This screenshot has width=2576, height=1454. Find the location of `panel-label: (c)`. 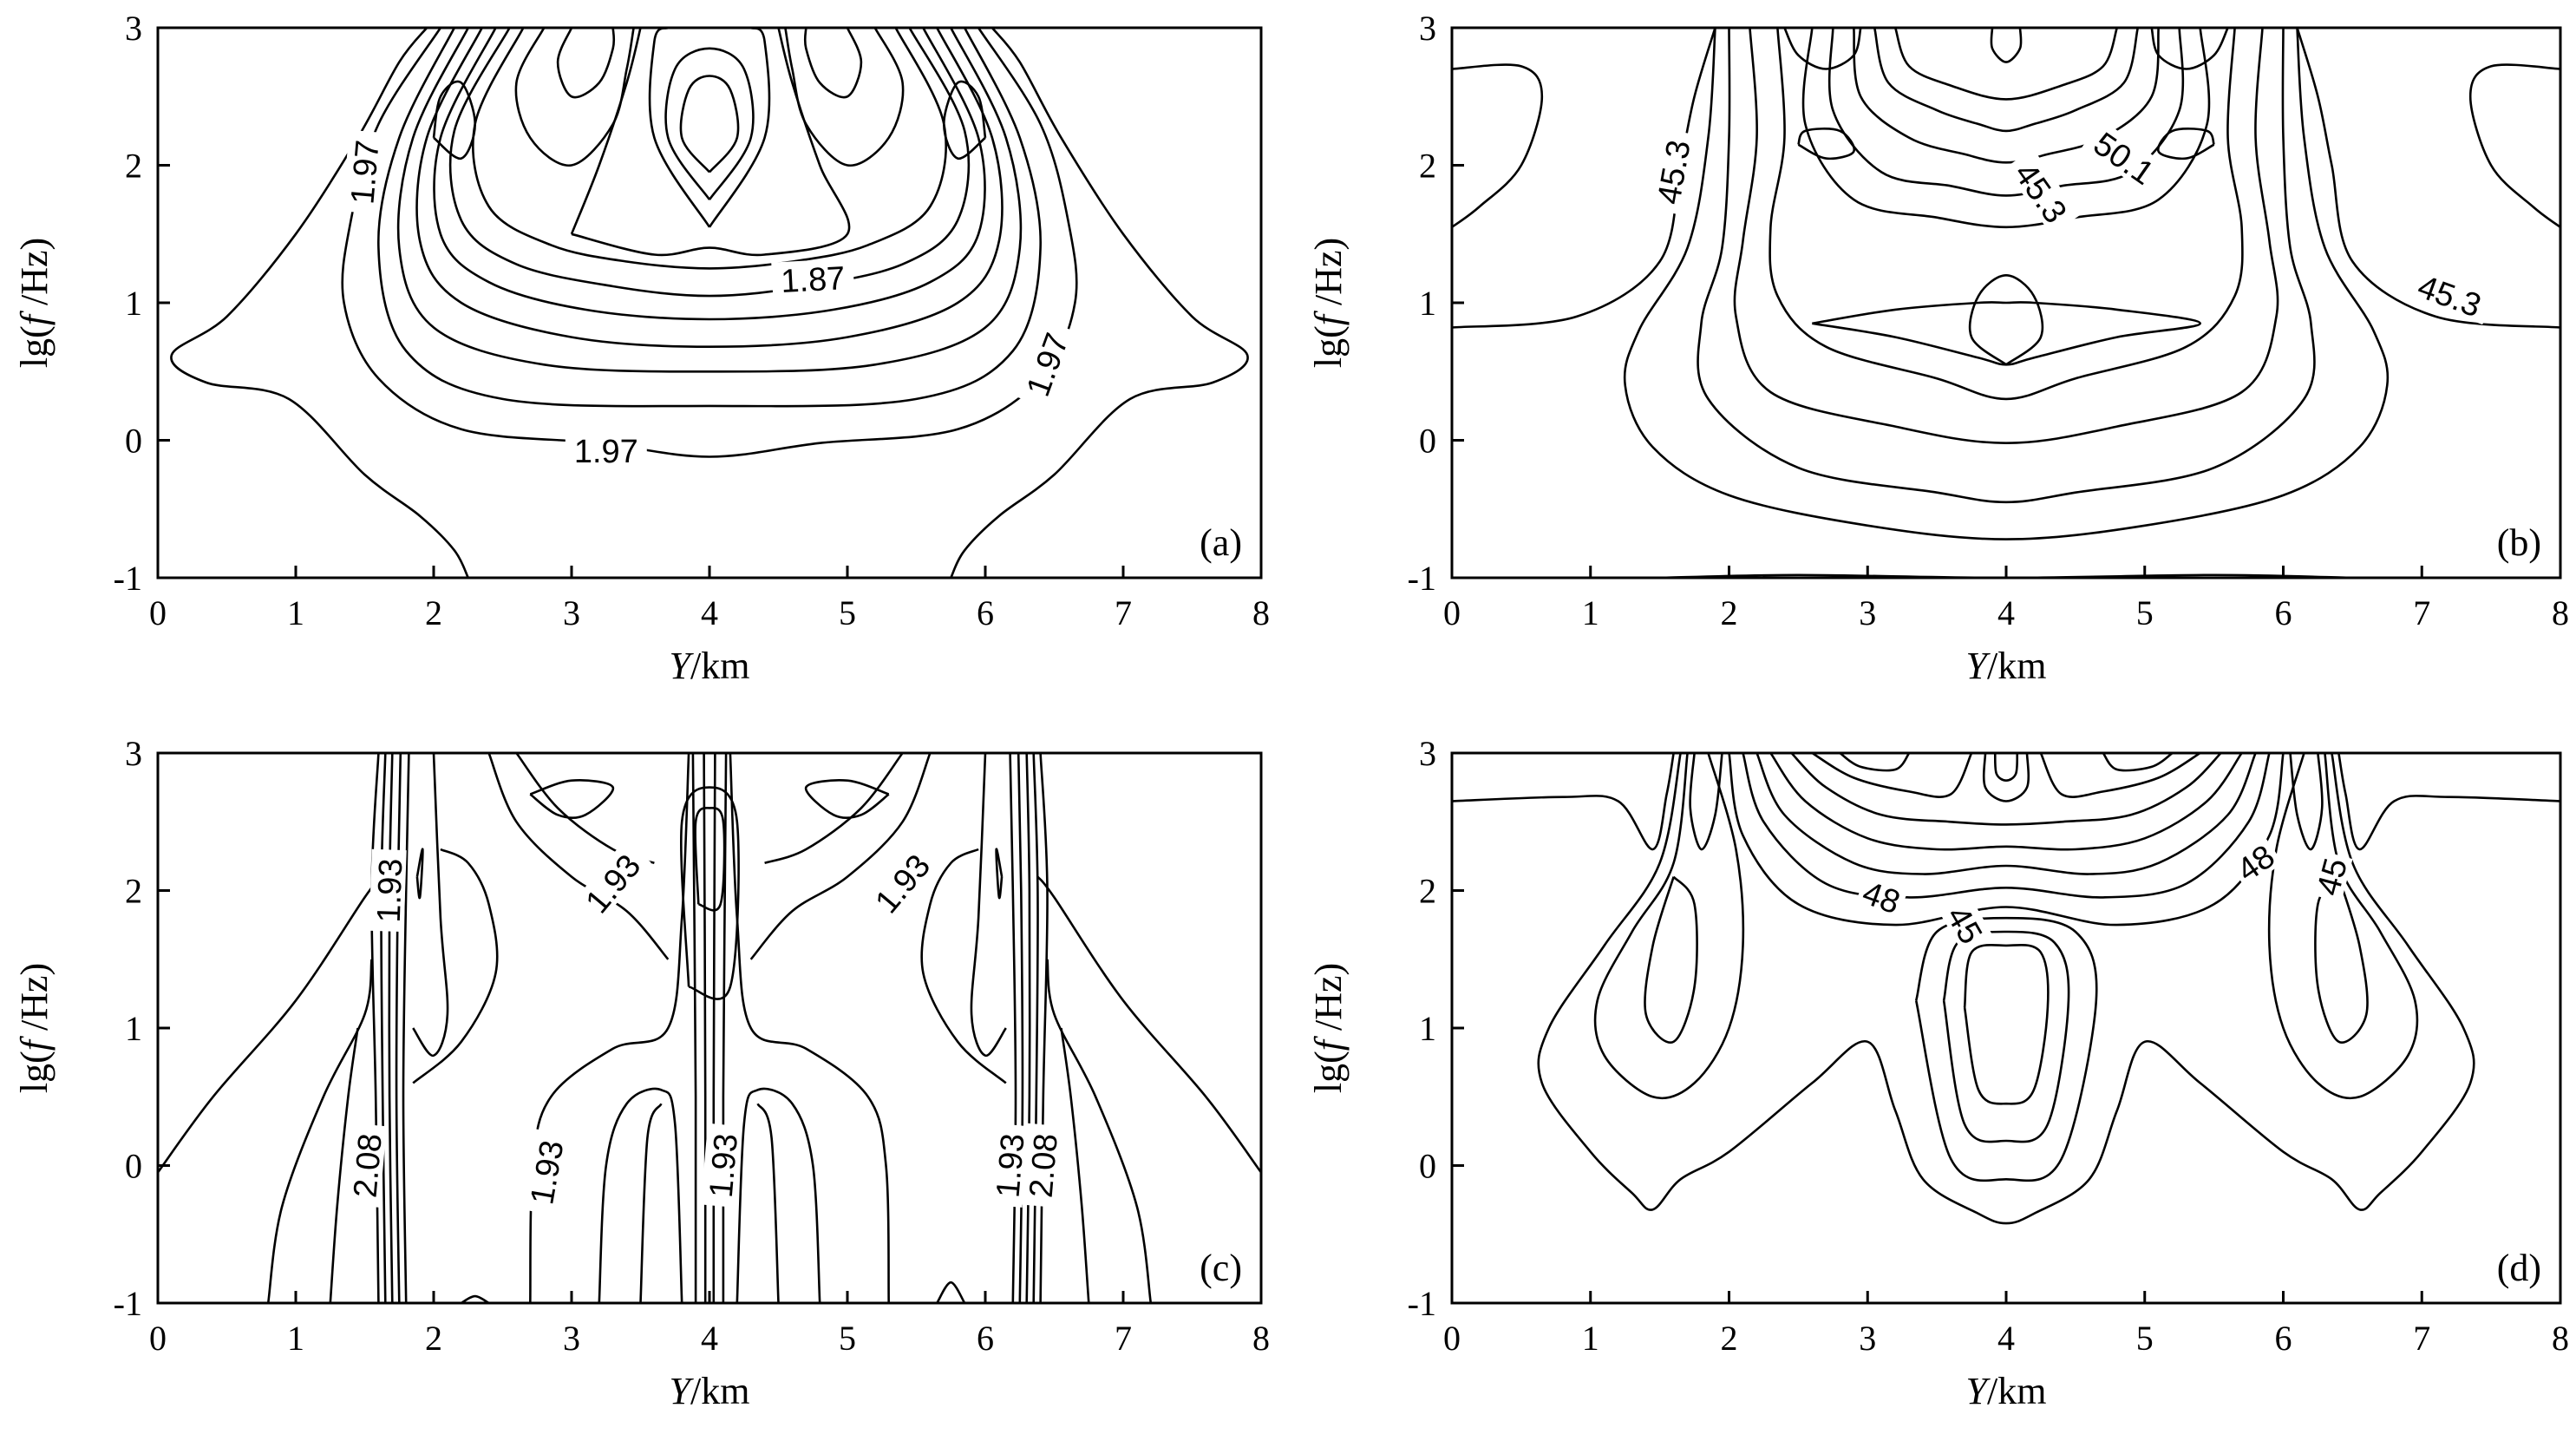

panel-label: (c) is located at coordinates (1221, 1268).